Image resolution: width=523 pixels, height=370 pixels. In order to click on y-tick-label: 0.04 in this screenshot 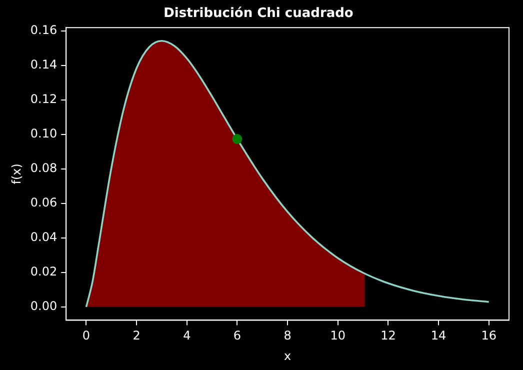, I will do `click(44, 237)`.